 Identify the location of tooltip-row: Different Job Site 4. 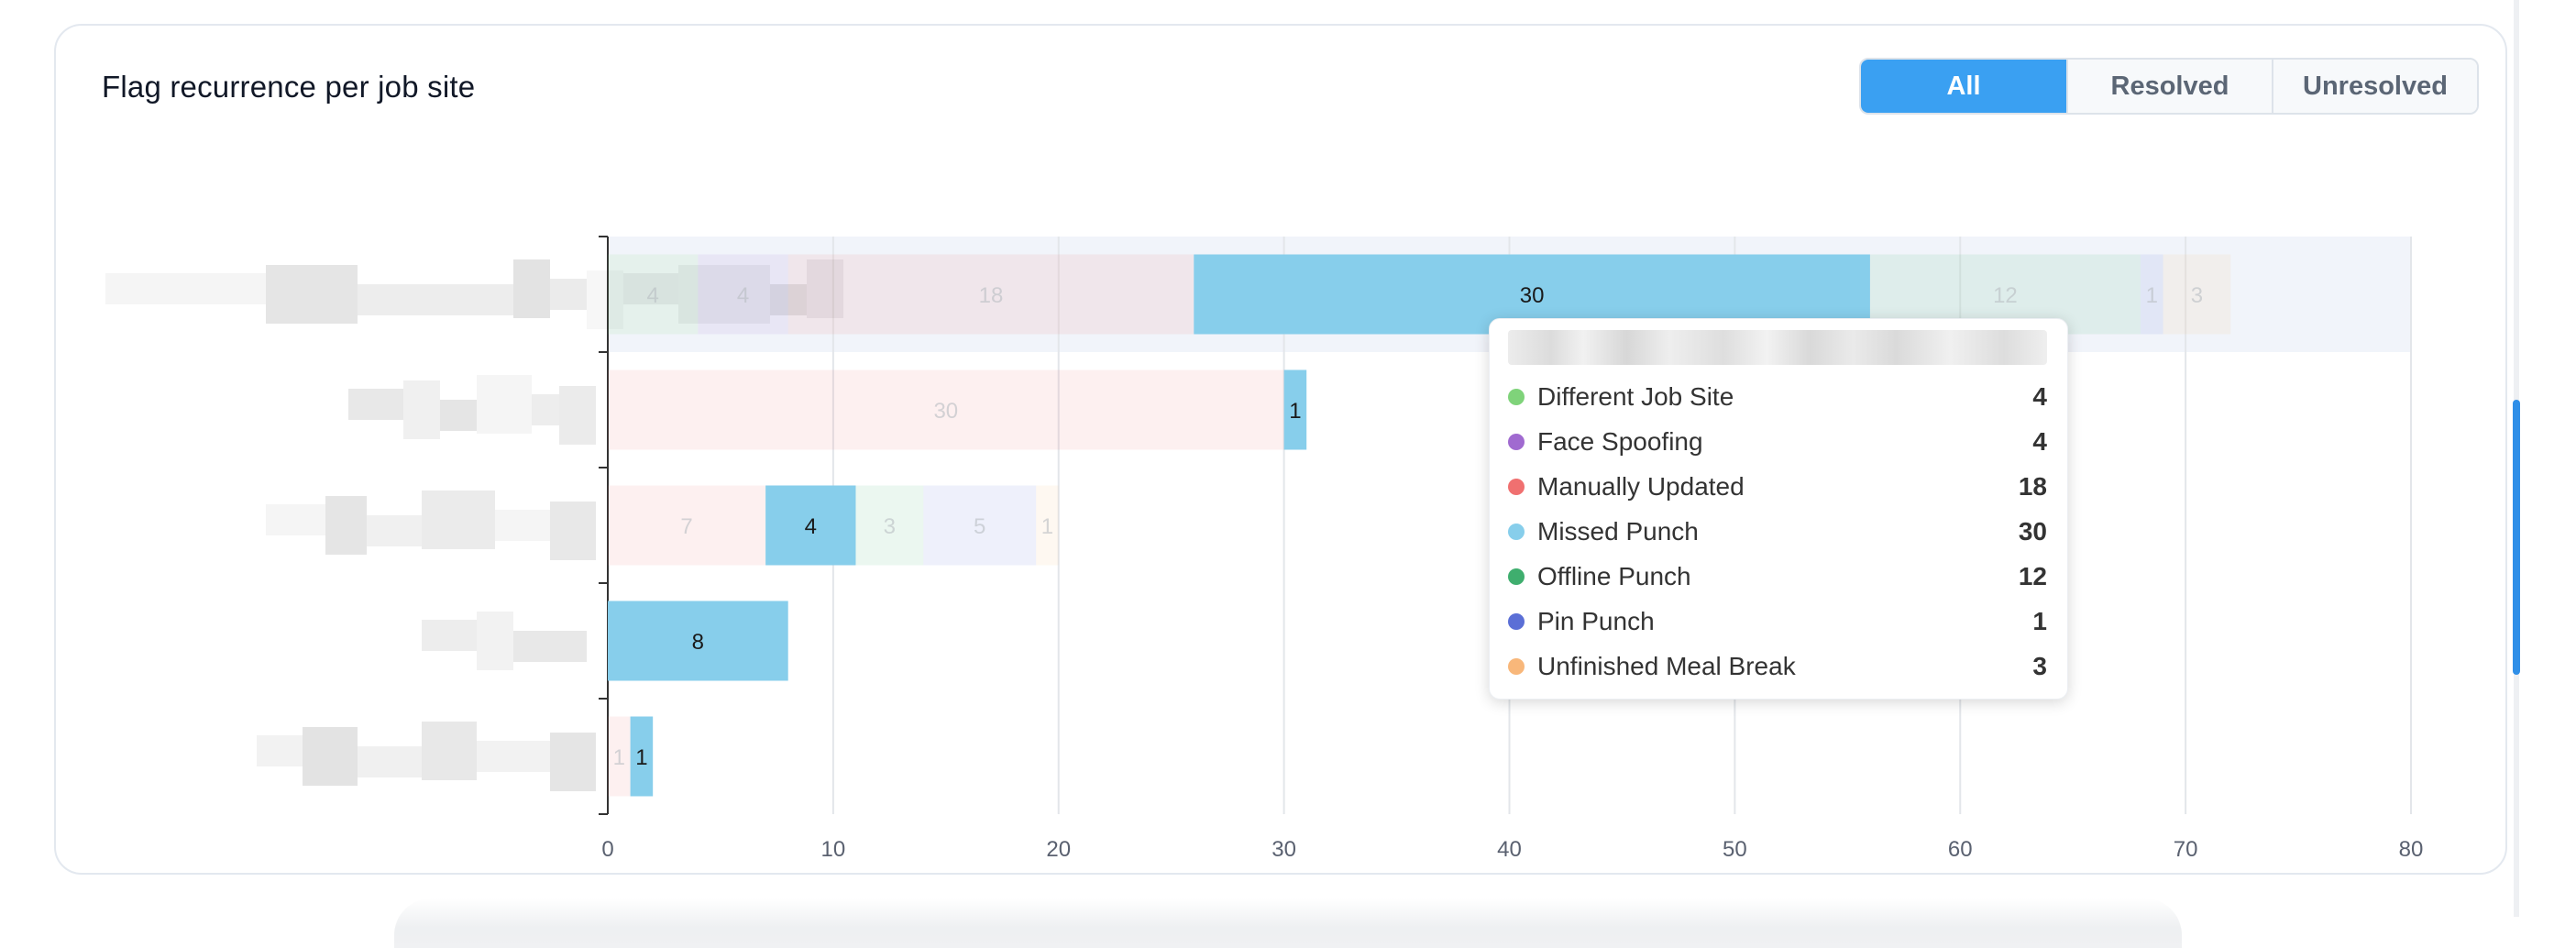
(1777, 396).